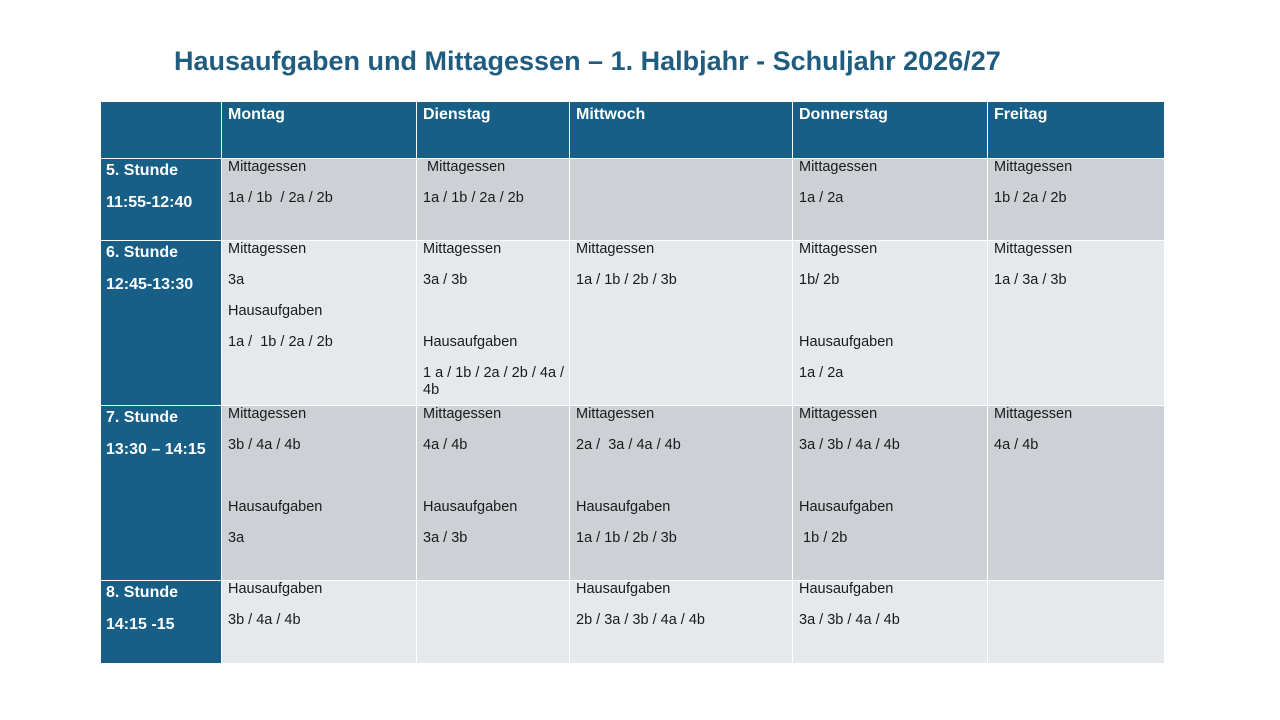 Image resolution: width=1280 pixels, height=720 pixels. Describe the element at coordinates (628, 445) in the screenshot. I see `cell-line: 2a / 3a / 4a / 4b` at that location.